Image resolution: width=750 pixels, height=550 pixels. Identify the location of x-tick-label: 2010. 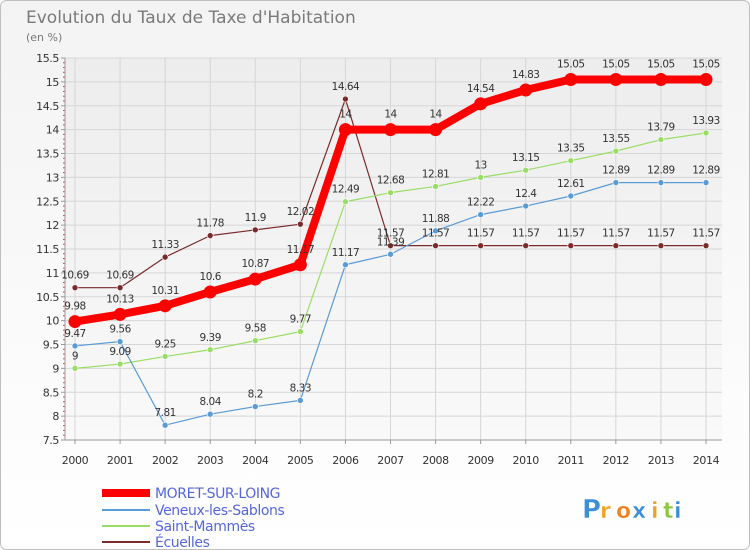
(526, 460).